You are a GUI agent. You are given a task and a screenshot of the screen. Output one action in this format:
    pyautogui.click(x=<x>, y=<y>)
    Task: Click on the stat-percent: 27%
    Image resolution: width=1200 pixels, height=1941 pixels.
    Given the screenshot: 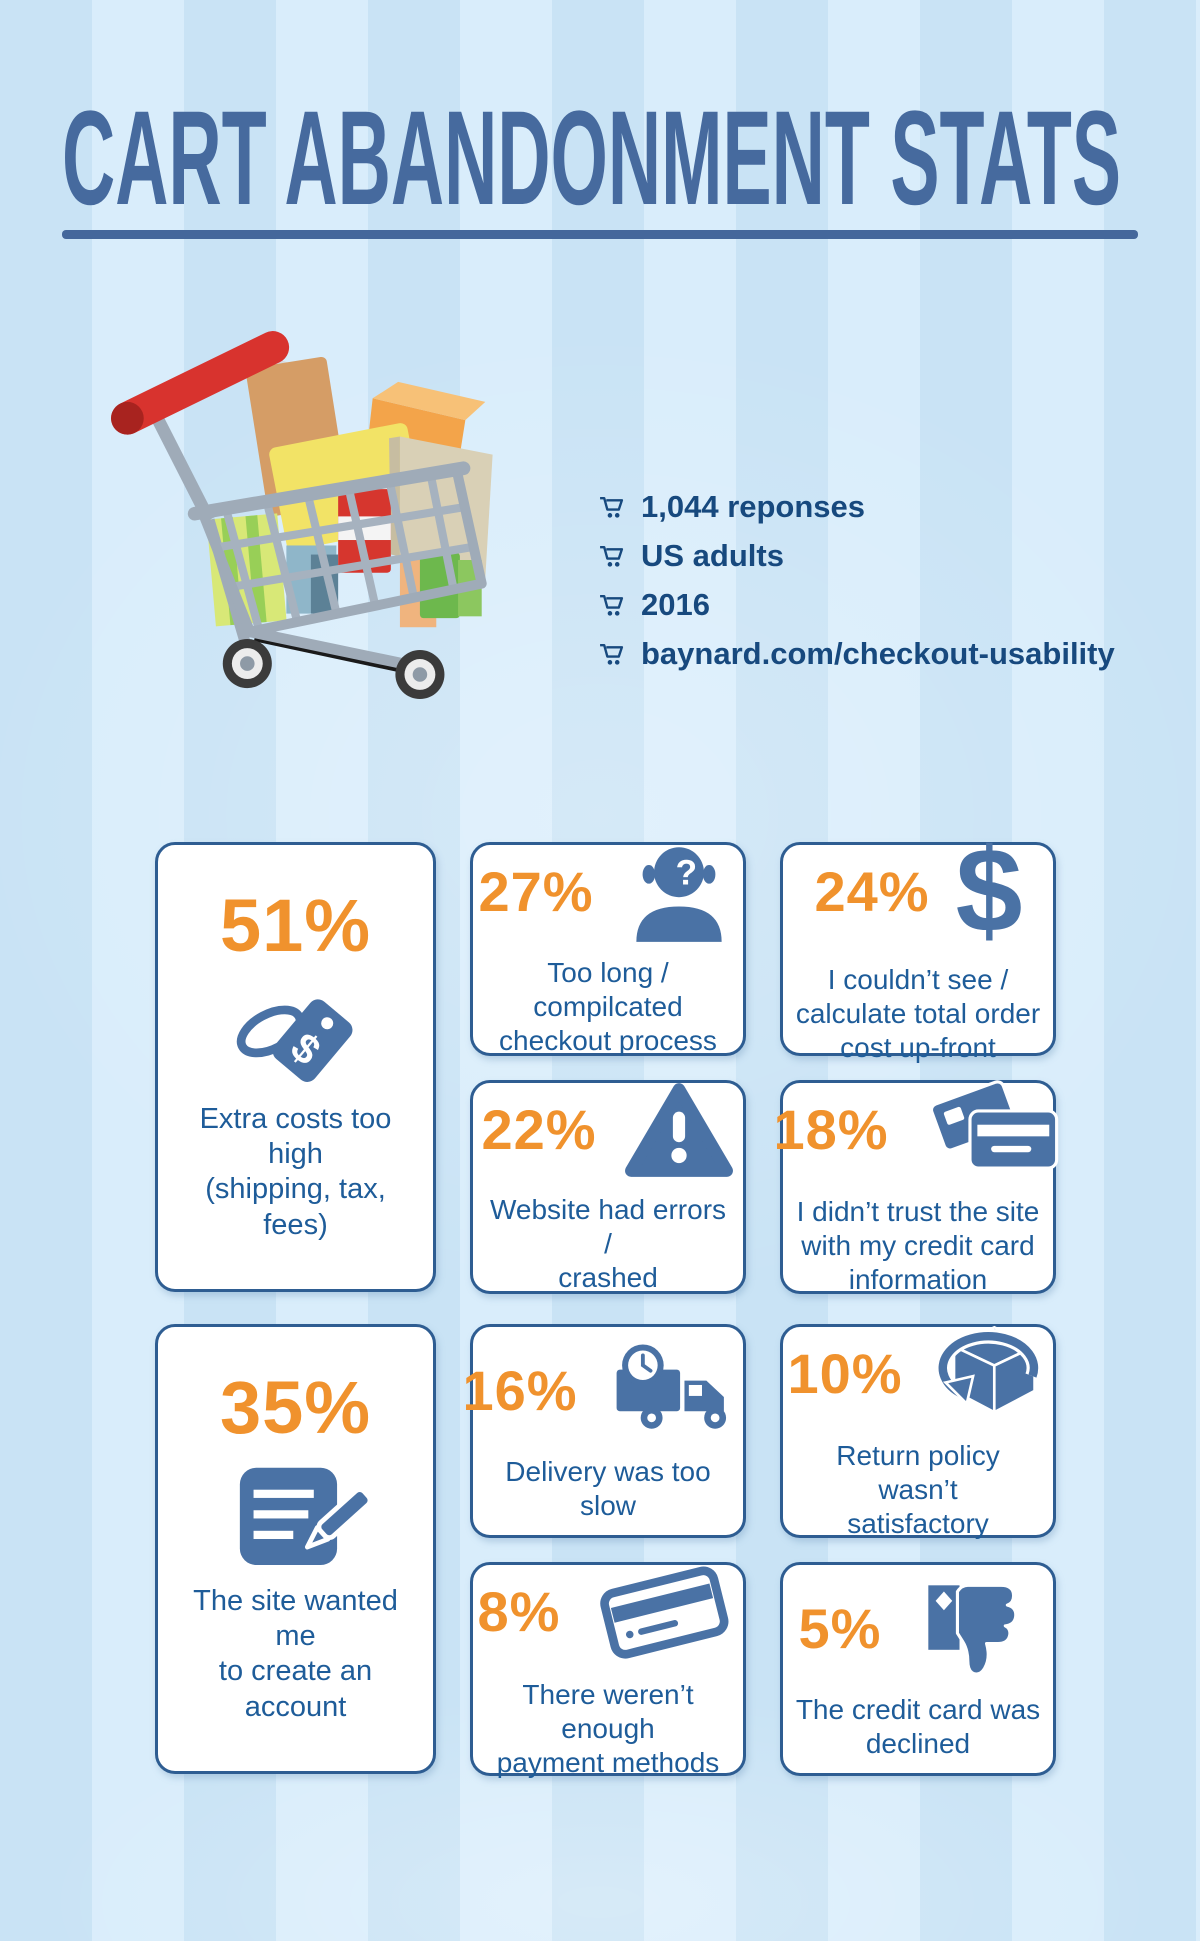 What is the action you would take?
    pyautogui.click(x=536, y=892)
    